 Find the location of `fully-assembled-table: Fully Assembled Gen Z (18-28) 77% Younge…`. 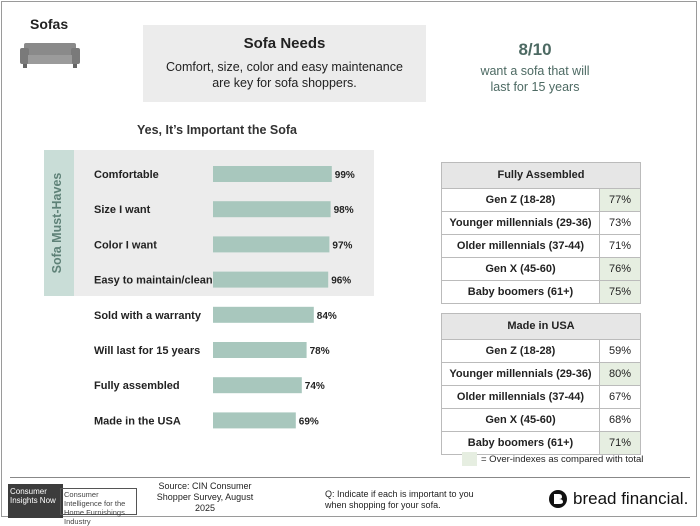

fully-assembled-table: Fully Assembled Gen Z (18-28) 77% Younge… is located at coordinates (541, 233).